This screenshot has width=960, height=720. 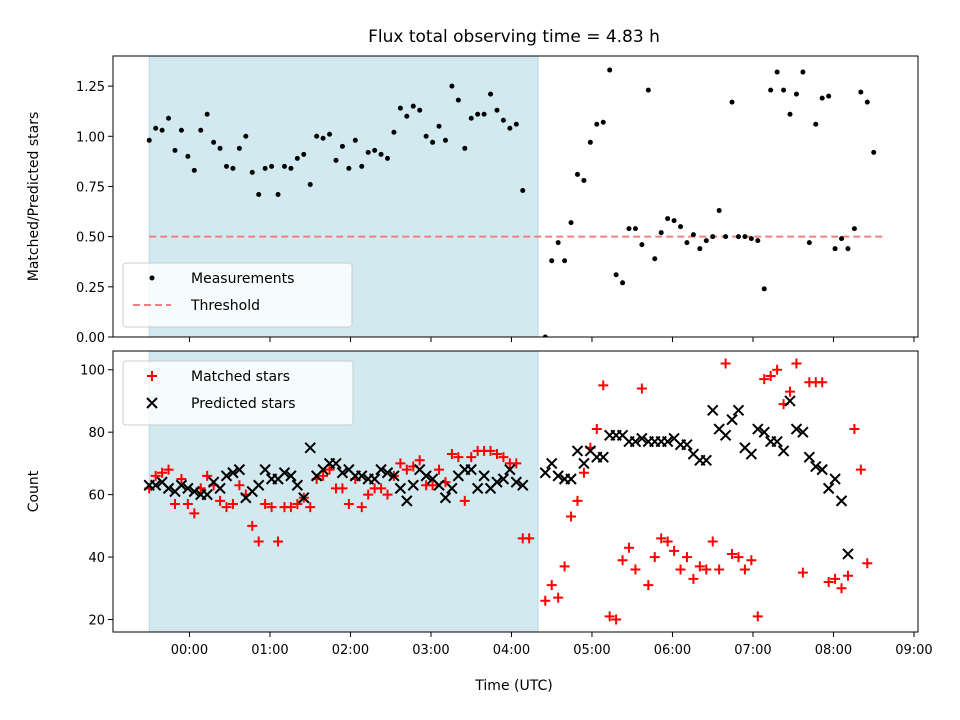 I want to click on x-tick-label: 02:00, so click(x=350, y=650).